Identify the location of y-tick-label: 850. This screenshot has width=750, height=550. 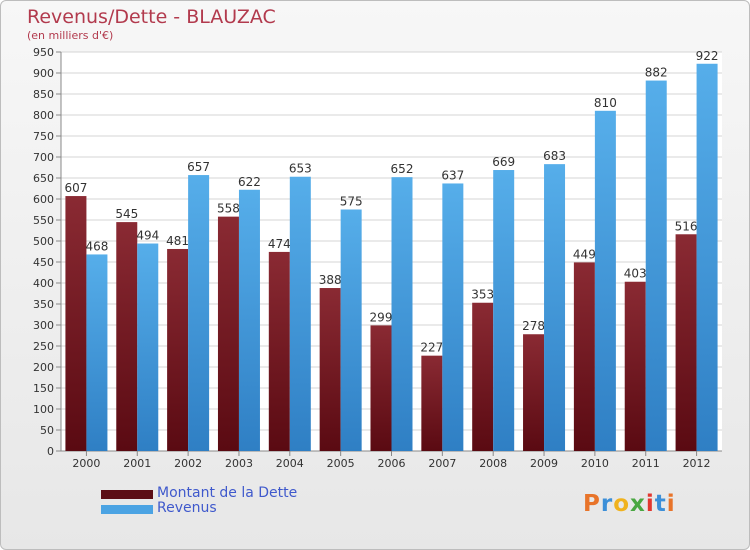
(43, 94).